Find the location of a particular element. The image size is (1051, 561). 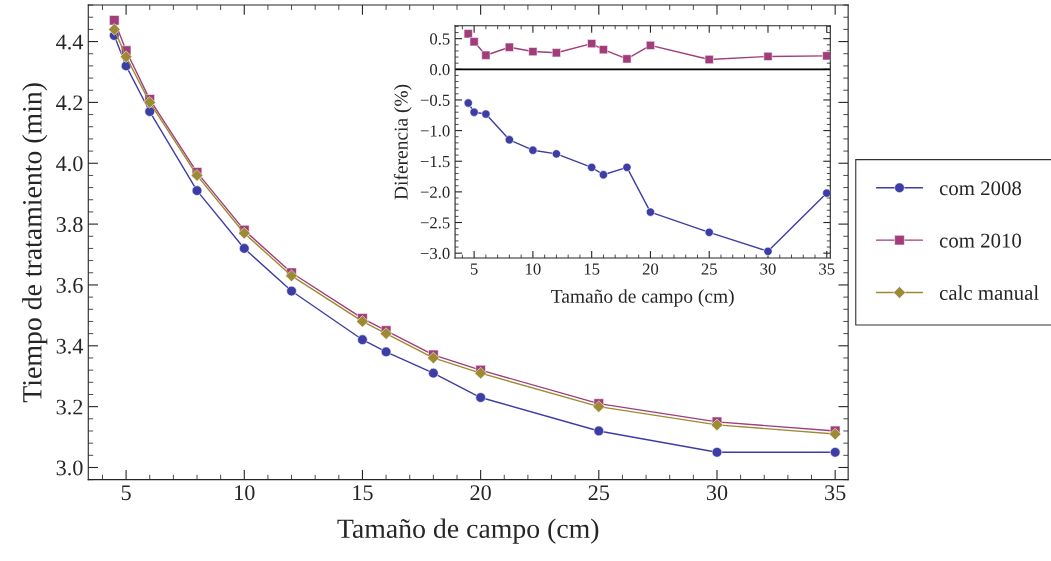

legend-label: calc manual is located at coordinates (989, 292).